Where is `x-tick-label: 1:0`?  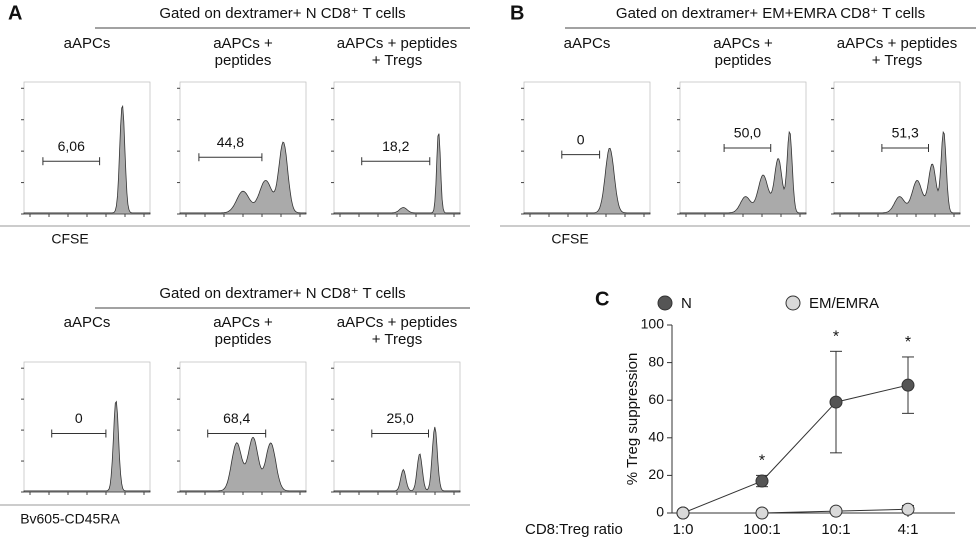 x-tick-label: 1:0 is located at coordinates (683, 529).